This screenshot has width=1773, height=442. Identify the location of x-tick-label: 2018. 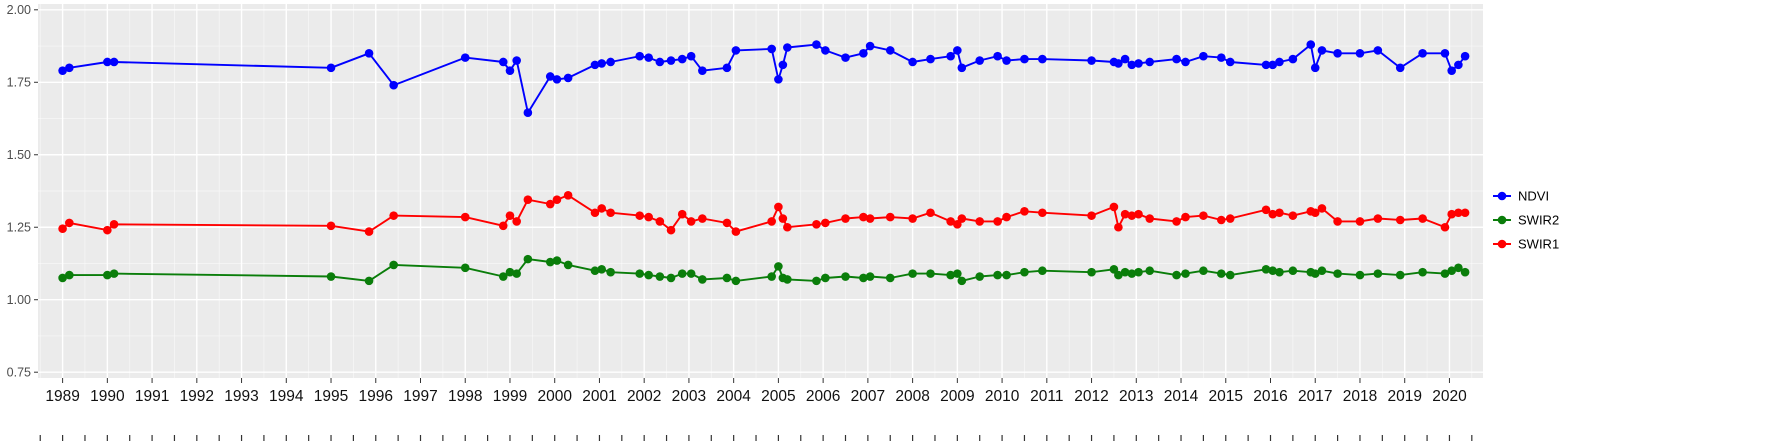
(1360, 396).